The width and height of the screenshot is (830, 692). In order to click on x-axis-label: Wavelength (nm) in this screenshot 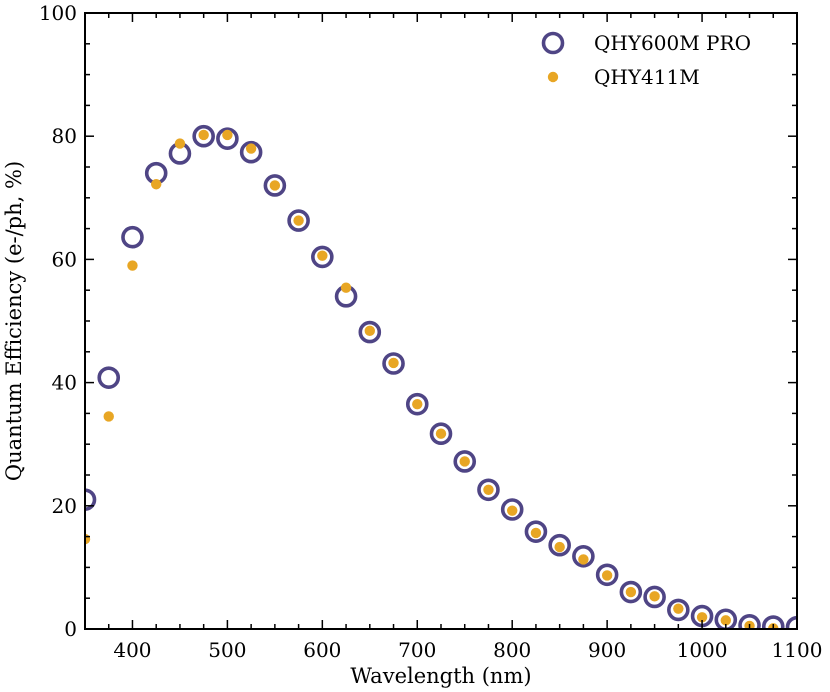, I will do `click(440, 676)`.